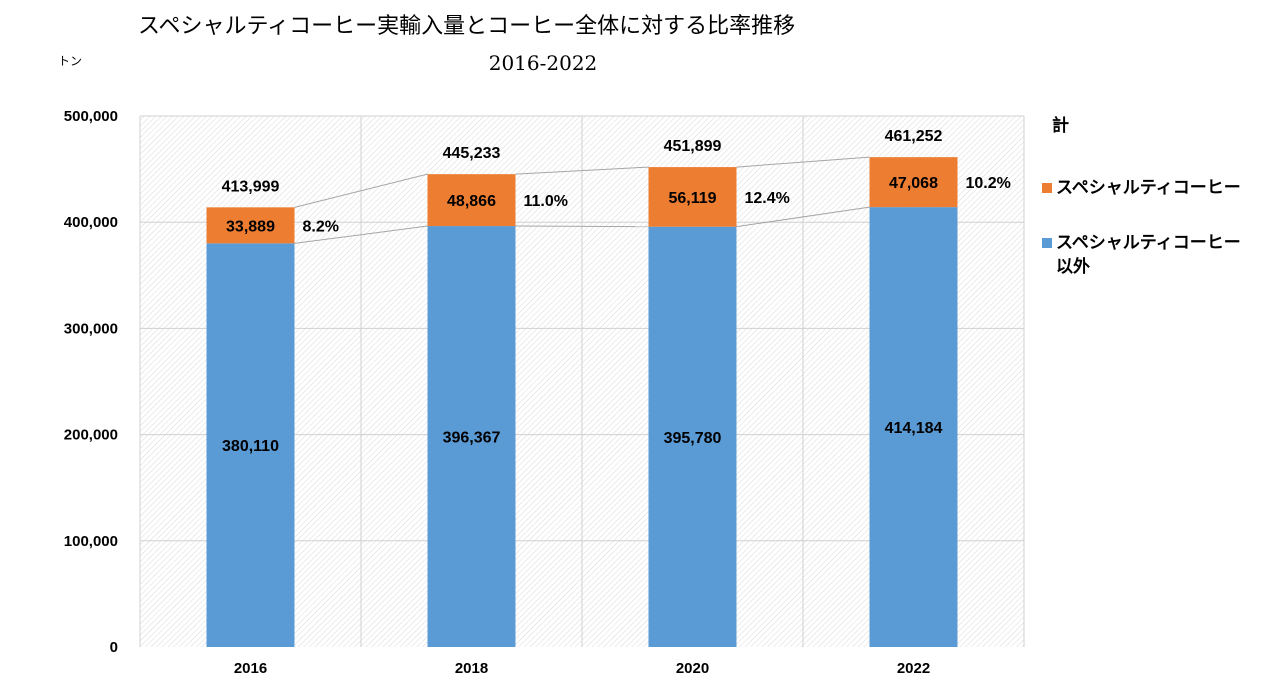 The width and height of the screenshot is (1280, 698). What do you see at coordinates (472, 153) in the screenshot?
I see `data-label-total: 445,233` at bounding box center [472, 153].